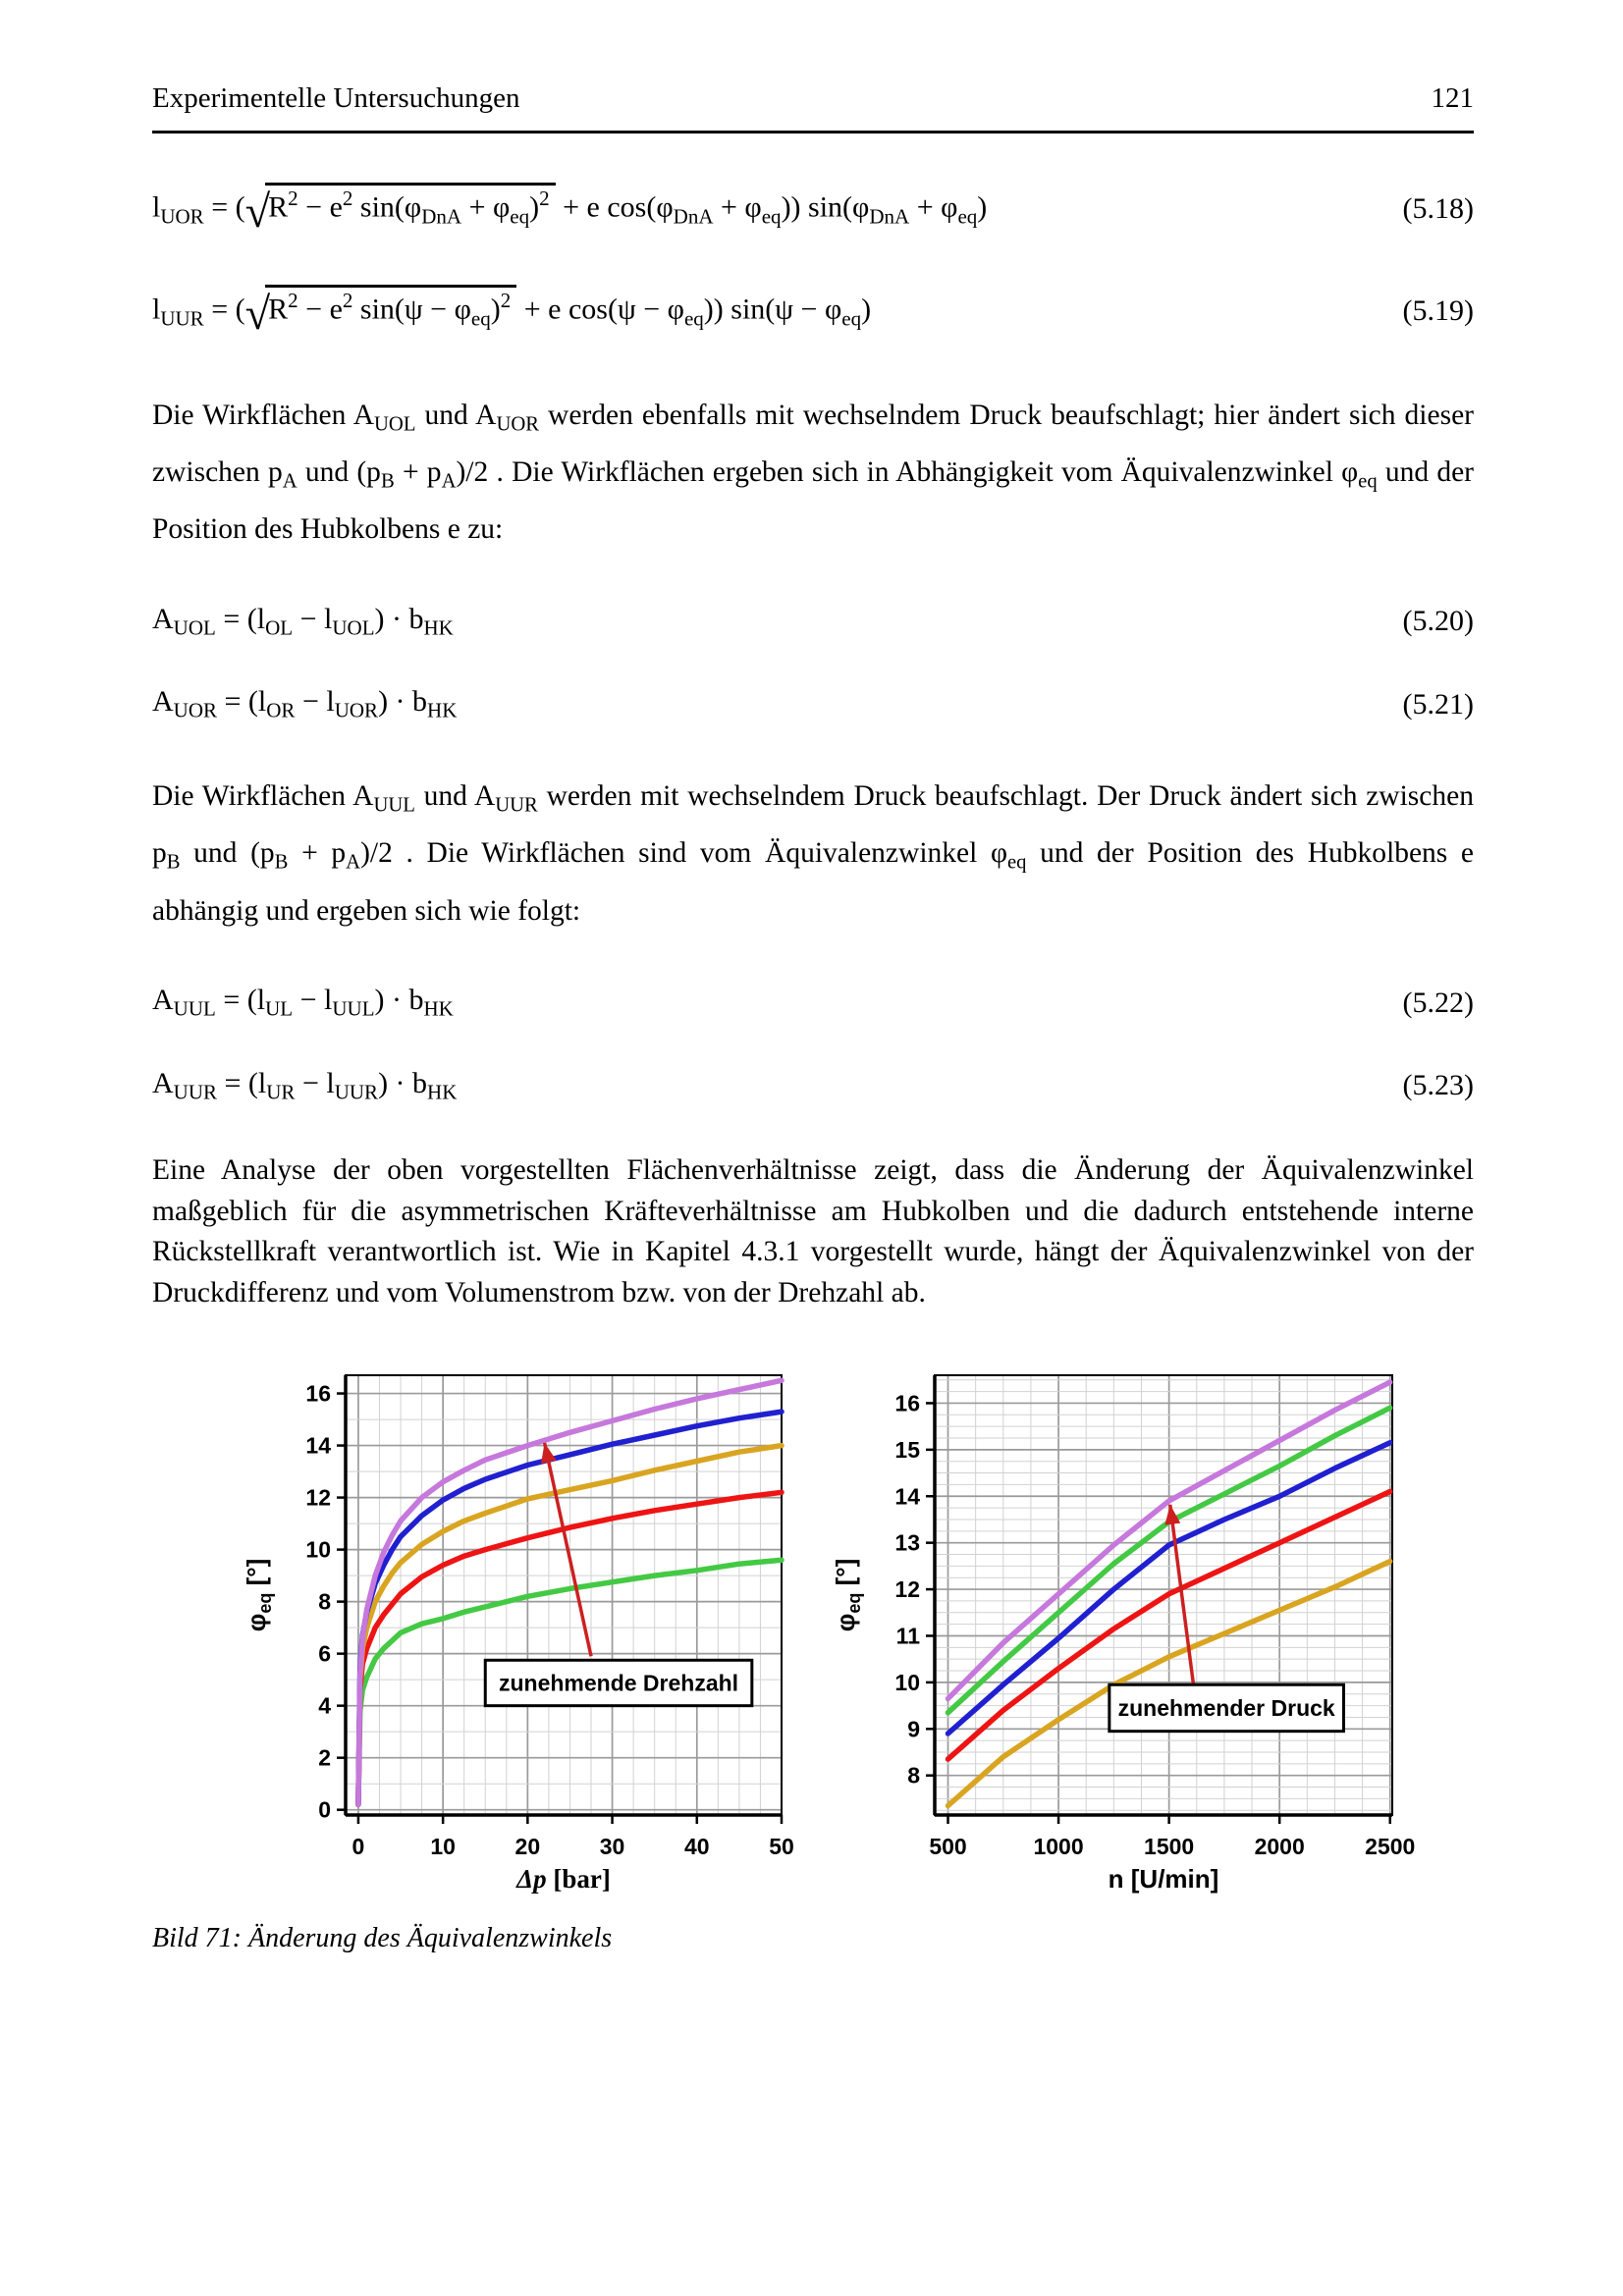 This screenshot has width=1623, height=2296. I want to click on curve-blue, so click(1169, 1588).